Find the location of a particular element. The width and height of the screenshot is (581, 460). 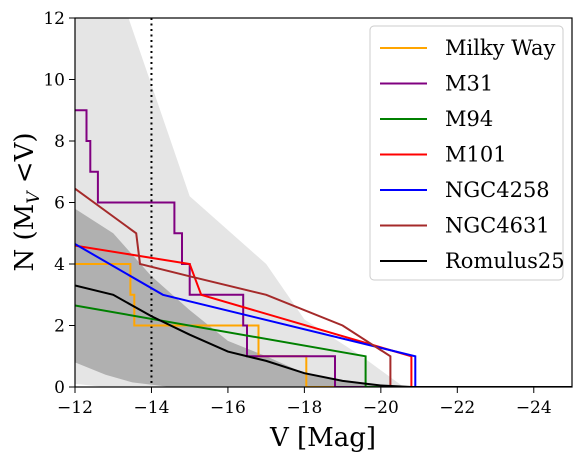

y-tick-label: 12 is located at coordinates (54, 19).